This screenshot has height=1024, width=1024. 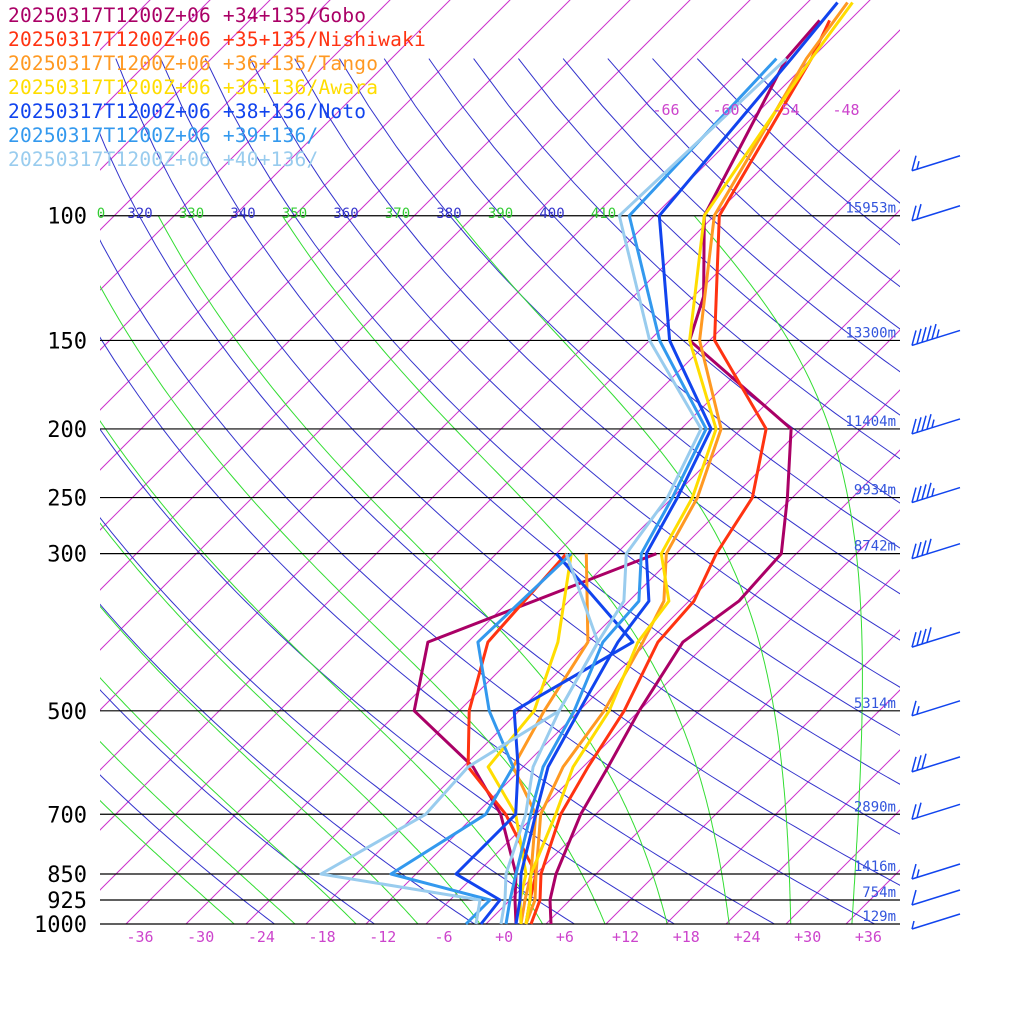 What do you see at coordinates (665, 110) in the screenshot?
I see `upper-temperature-label: -66` at bounding box center [665, 110].